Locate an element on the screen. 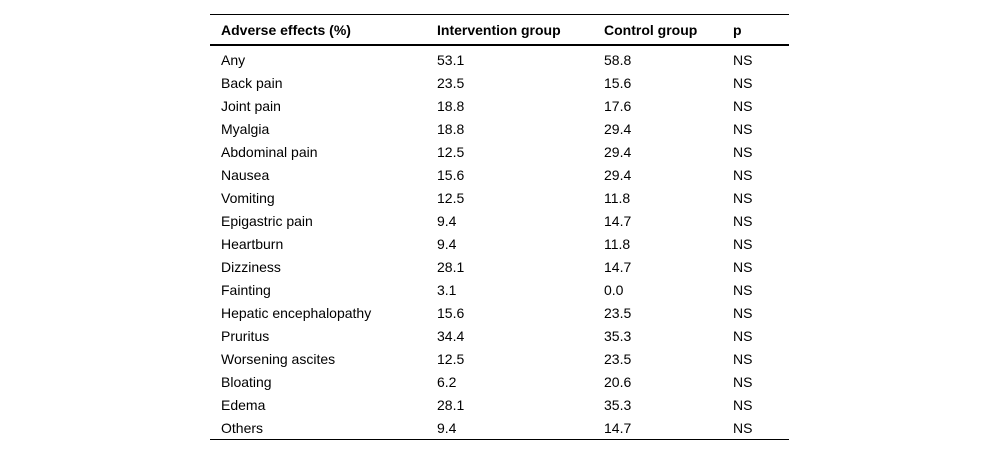 The height and width of the screenshot is (461, 1000). table-cell-effect: Back pain is located at coordinates (252, 82).